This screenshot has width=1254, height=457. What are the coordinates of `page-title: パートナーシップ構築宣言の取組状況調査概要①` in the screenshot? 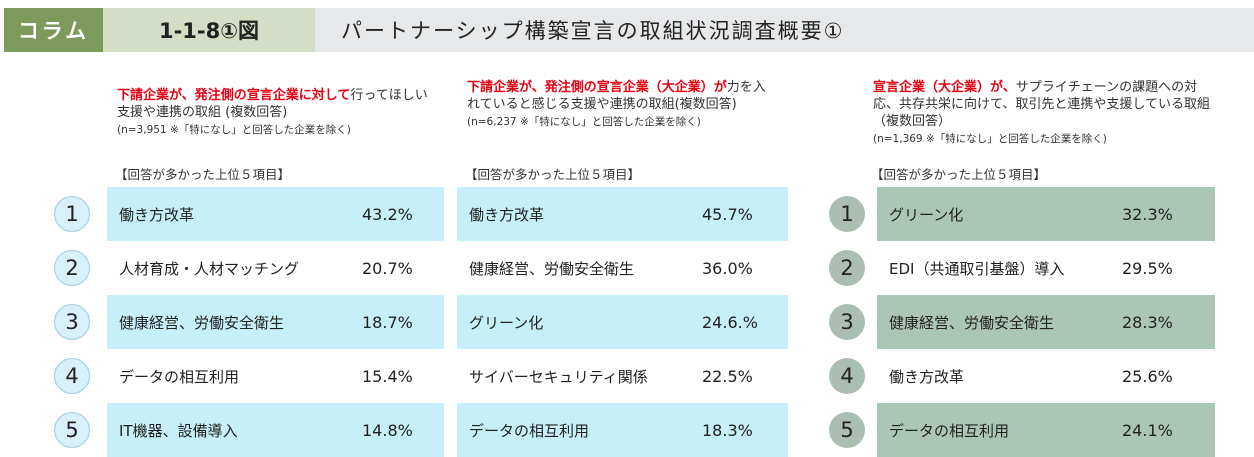 It's located at (784, 30).